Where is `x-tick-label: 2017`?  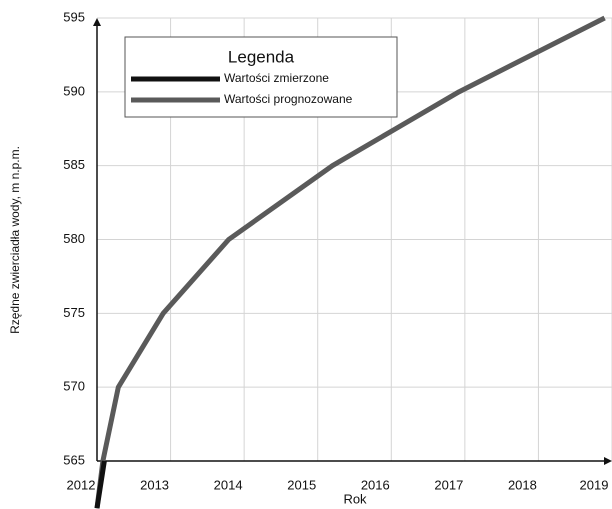
x-tick-label: 2017 is located at coordinates (448, 484).